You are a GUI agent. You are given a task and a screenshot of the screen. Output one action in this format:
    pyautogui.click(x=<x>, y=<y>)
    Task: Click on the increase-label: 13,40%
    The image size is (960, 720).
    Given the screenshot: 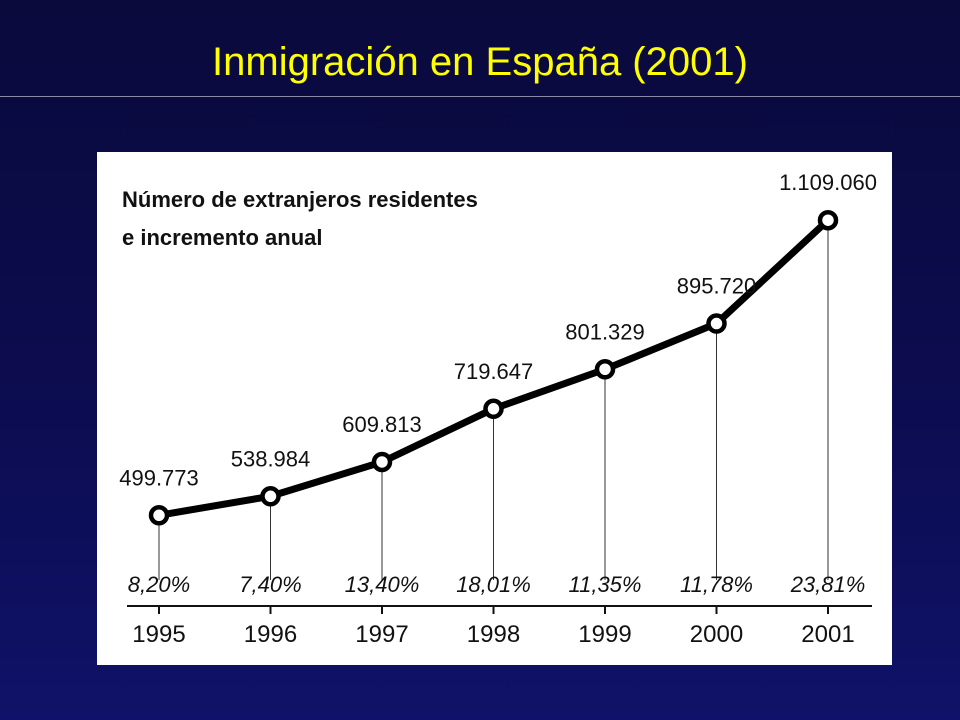 What is the action you would take?
    pyautogui.click(x=382, y=584)
    